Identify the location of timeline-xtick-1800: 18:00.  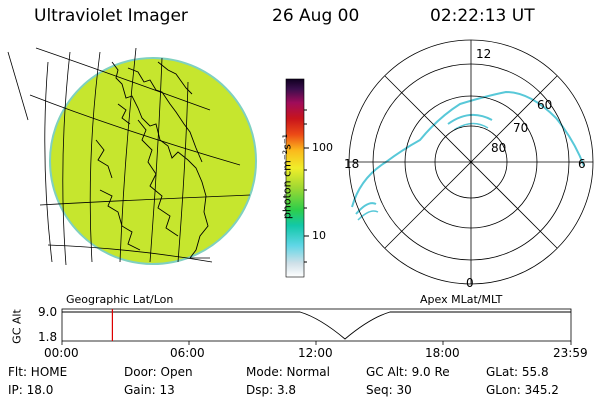
(442, 353).